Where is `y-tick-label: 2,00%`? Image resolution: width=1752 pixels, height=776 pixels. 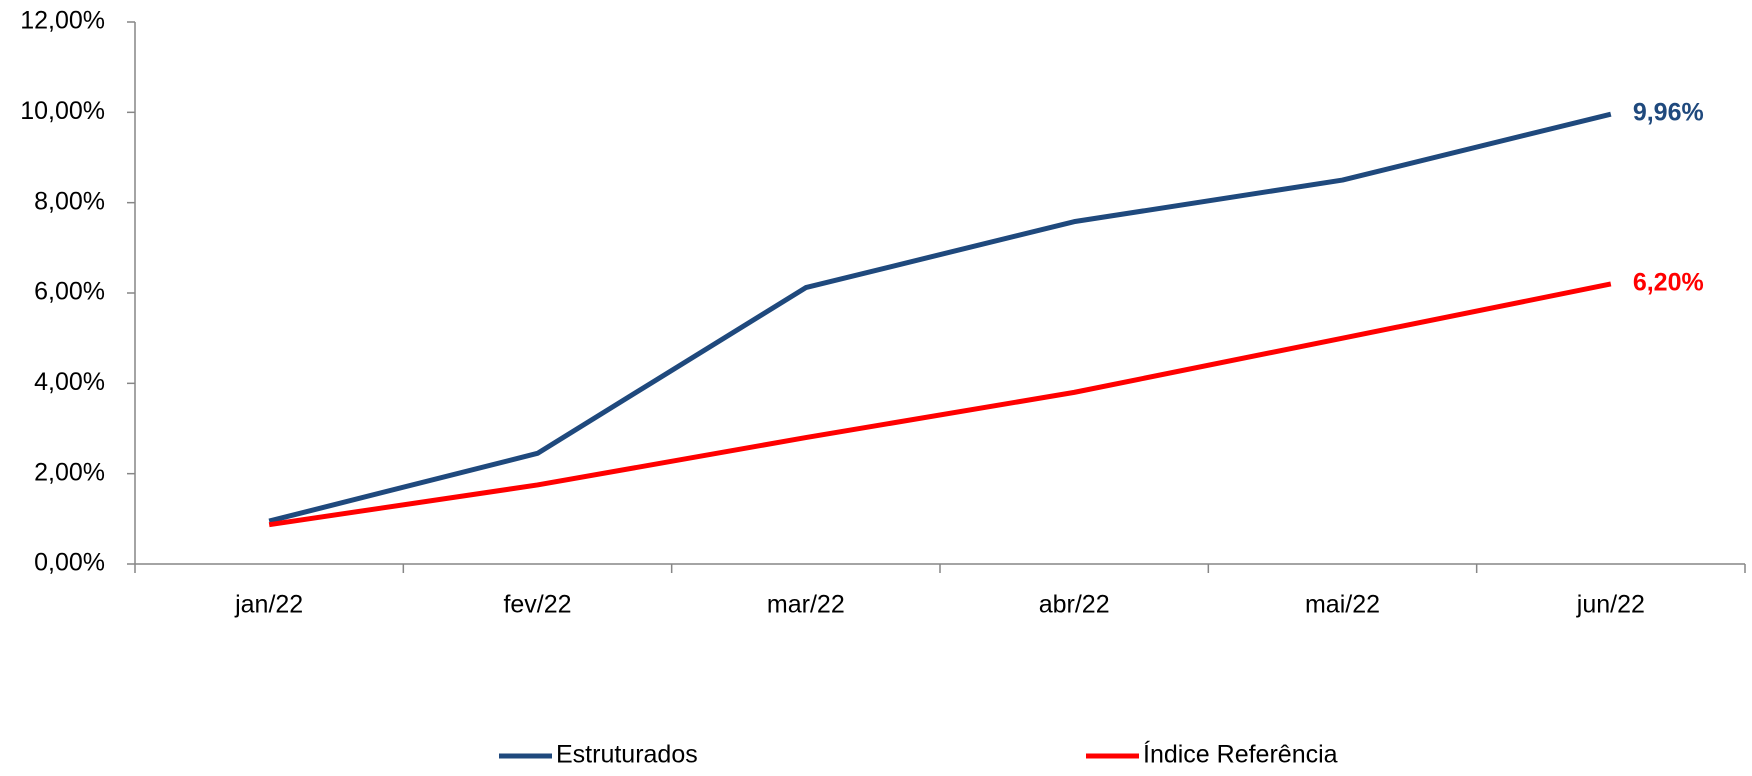 y-tick-label: 2,00% is located at coordinates (69, 472).